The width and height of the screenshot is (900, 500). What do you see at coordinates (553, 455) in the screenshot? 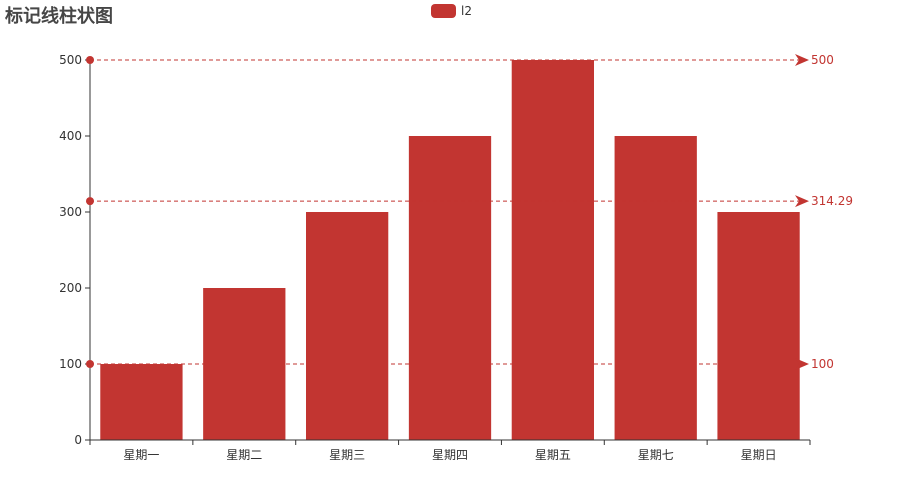
I see `x-tick-label-4: 星期五` at bounding box center [553, 455].